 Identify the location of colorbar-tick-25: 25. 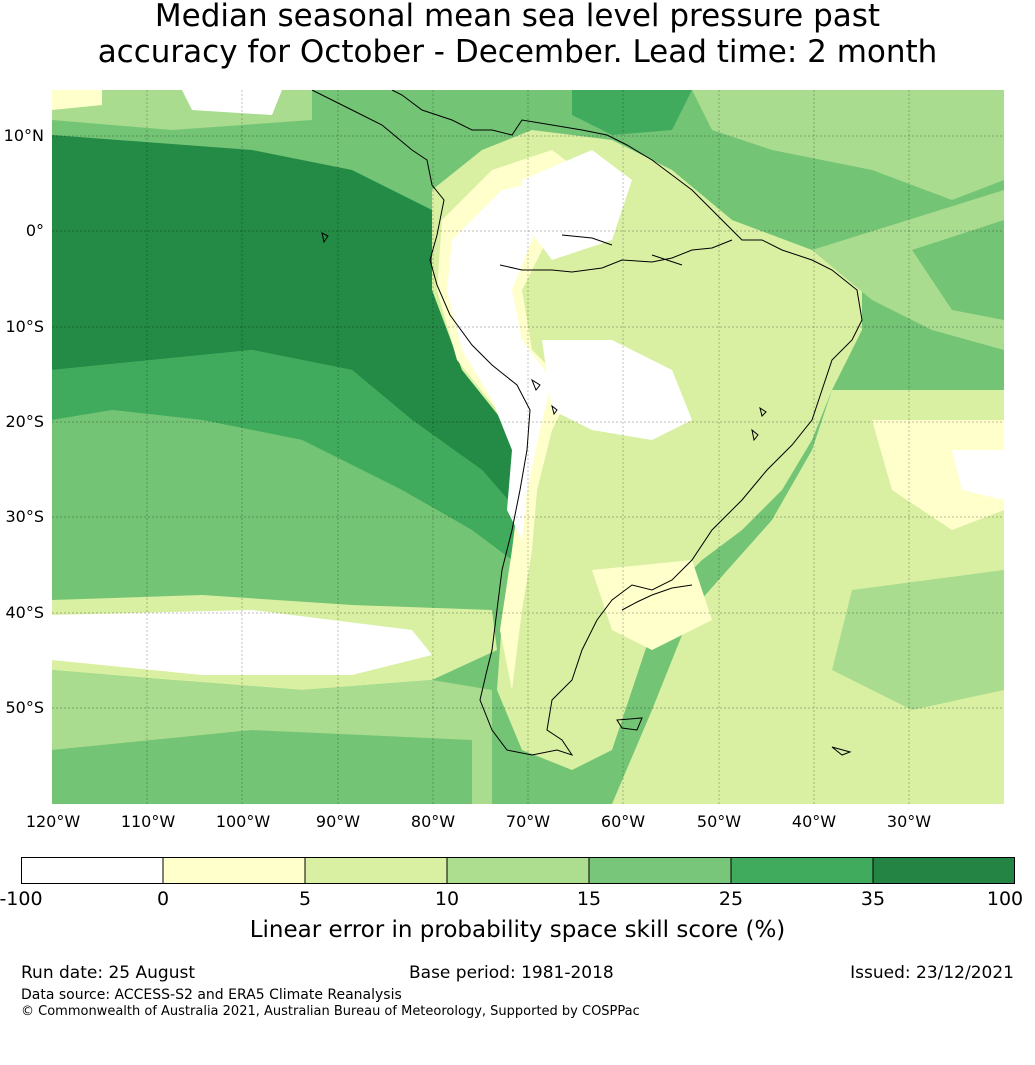
(731, 899).